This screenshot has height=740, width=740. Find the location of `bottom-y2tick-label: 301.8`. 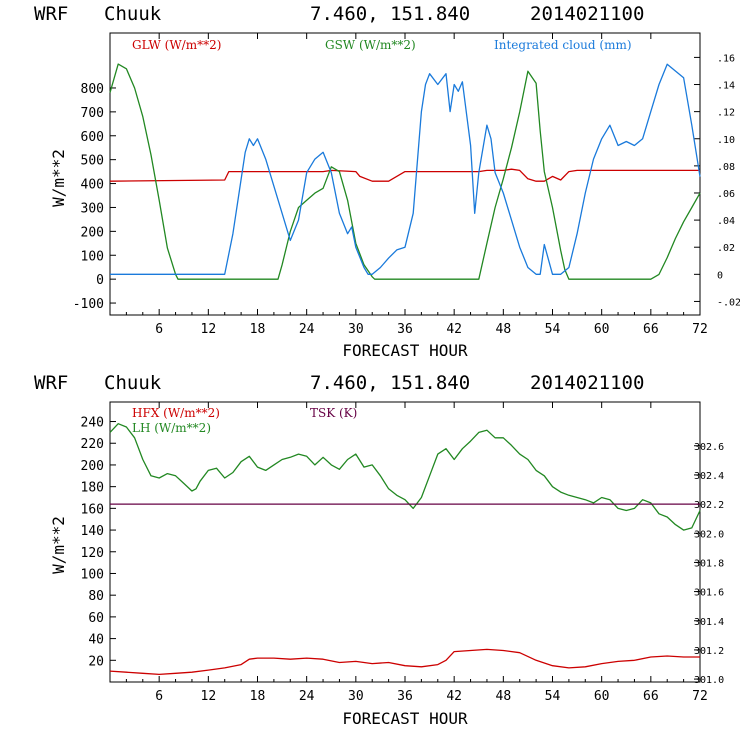

bottom-y2tick-label: 301.8 is located at coordinates (709, 563).